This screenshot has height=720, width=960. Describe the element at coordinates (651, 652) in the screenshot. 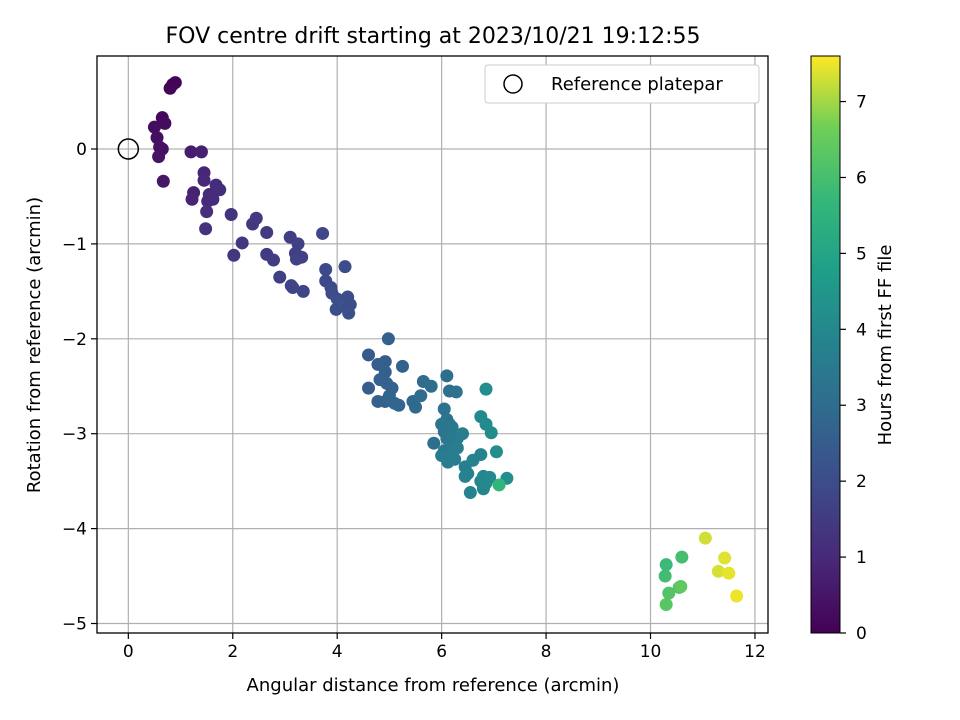

I see `x-tick-label: 10` at that location.